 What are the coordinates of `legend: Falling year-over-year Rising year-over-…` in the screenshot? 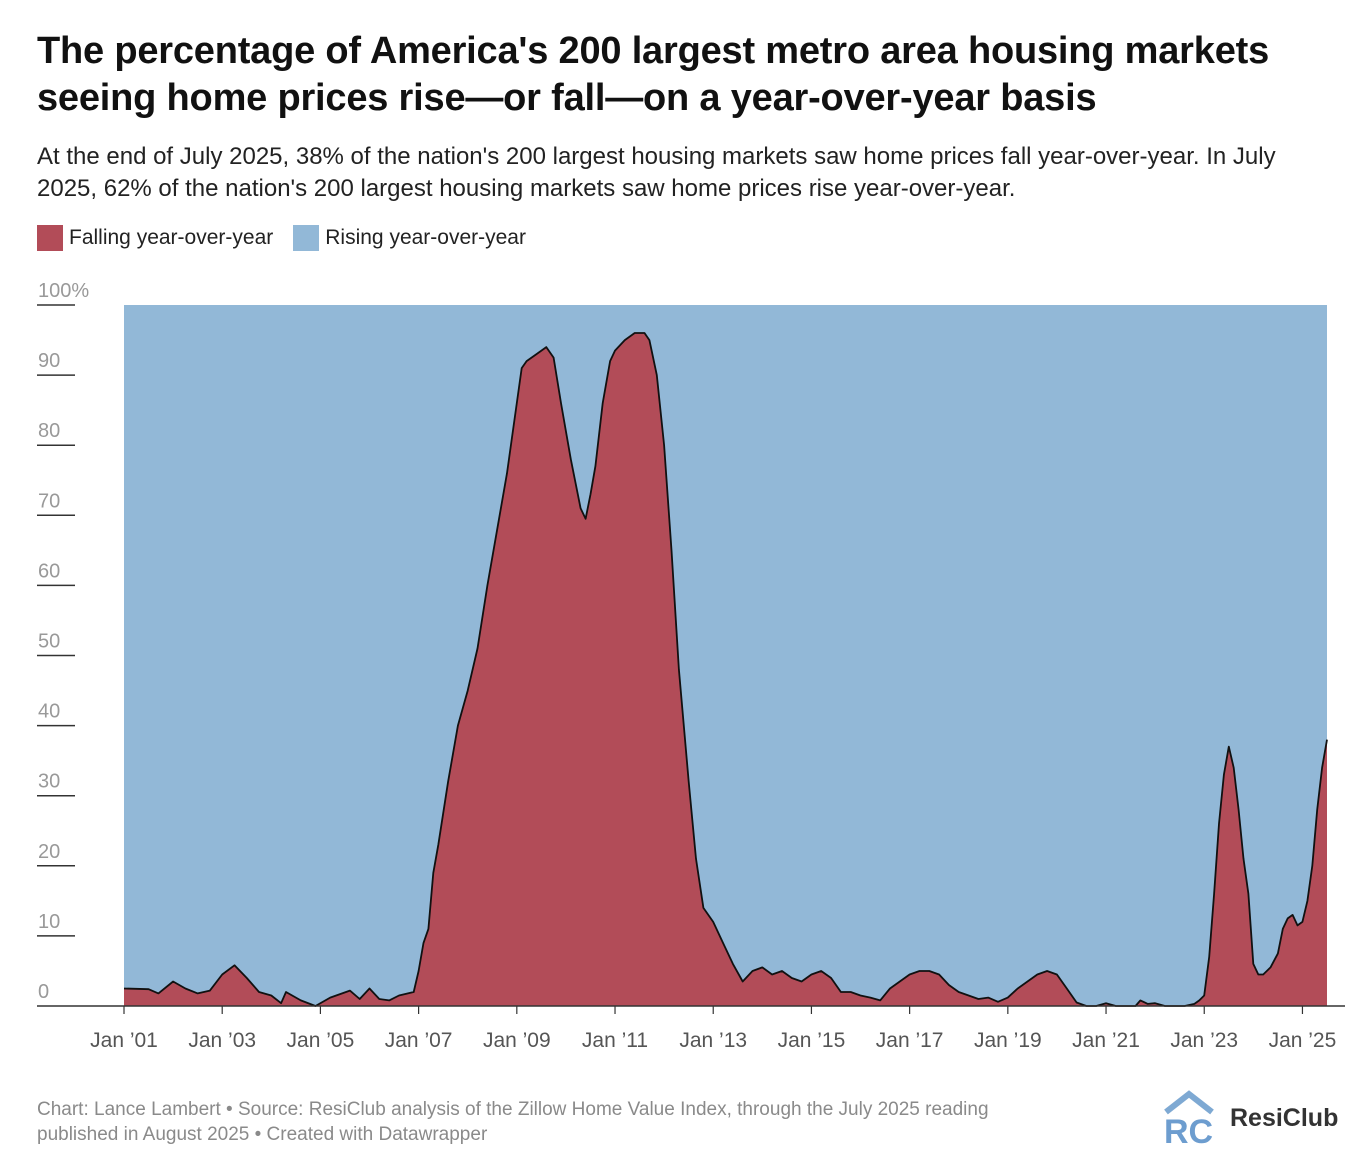 It's located at (291, 238).